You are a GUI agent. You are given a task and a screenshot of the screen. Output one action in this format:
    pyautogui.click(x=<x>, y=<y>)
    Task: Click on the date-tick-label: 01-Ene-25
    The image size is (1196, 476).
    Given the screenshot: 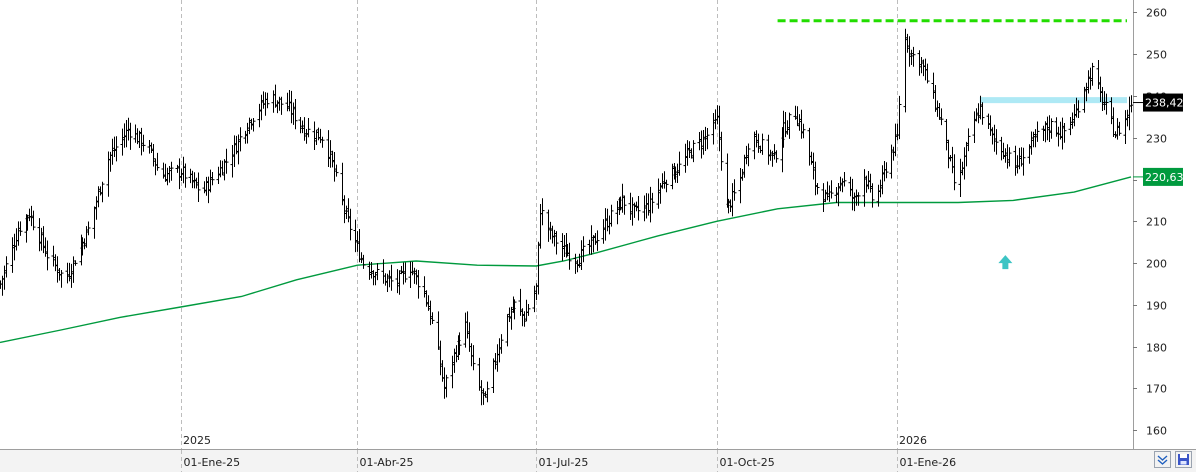 What is the action you would take?
    pyautogui.click(x=212, y=462)
    